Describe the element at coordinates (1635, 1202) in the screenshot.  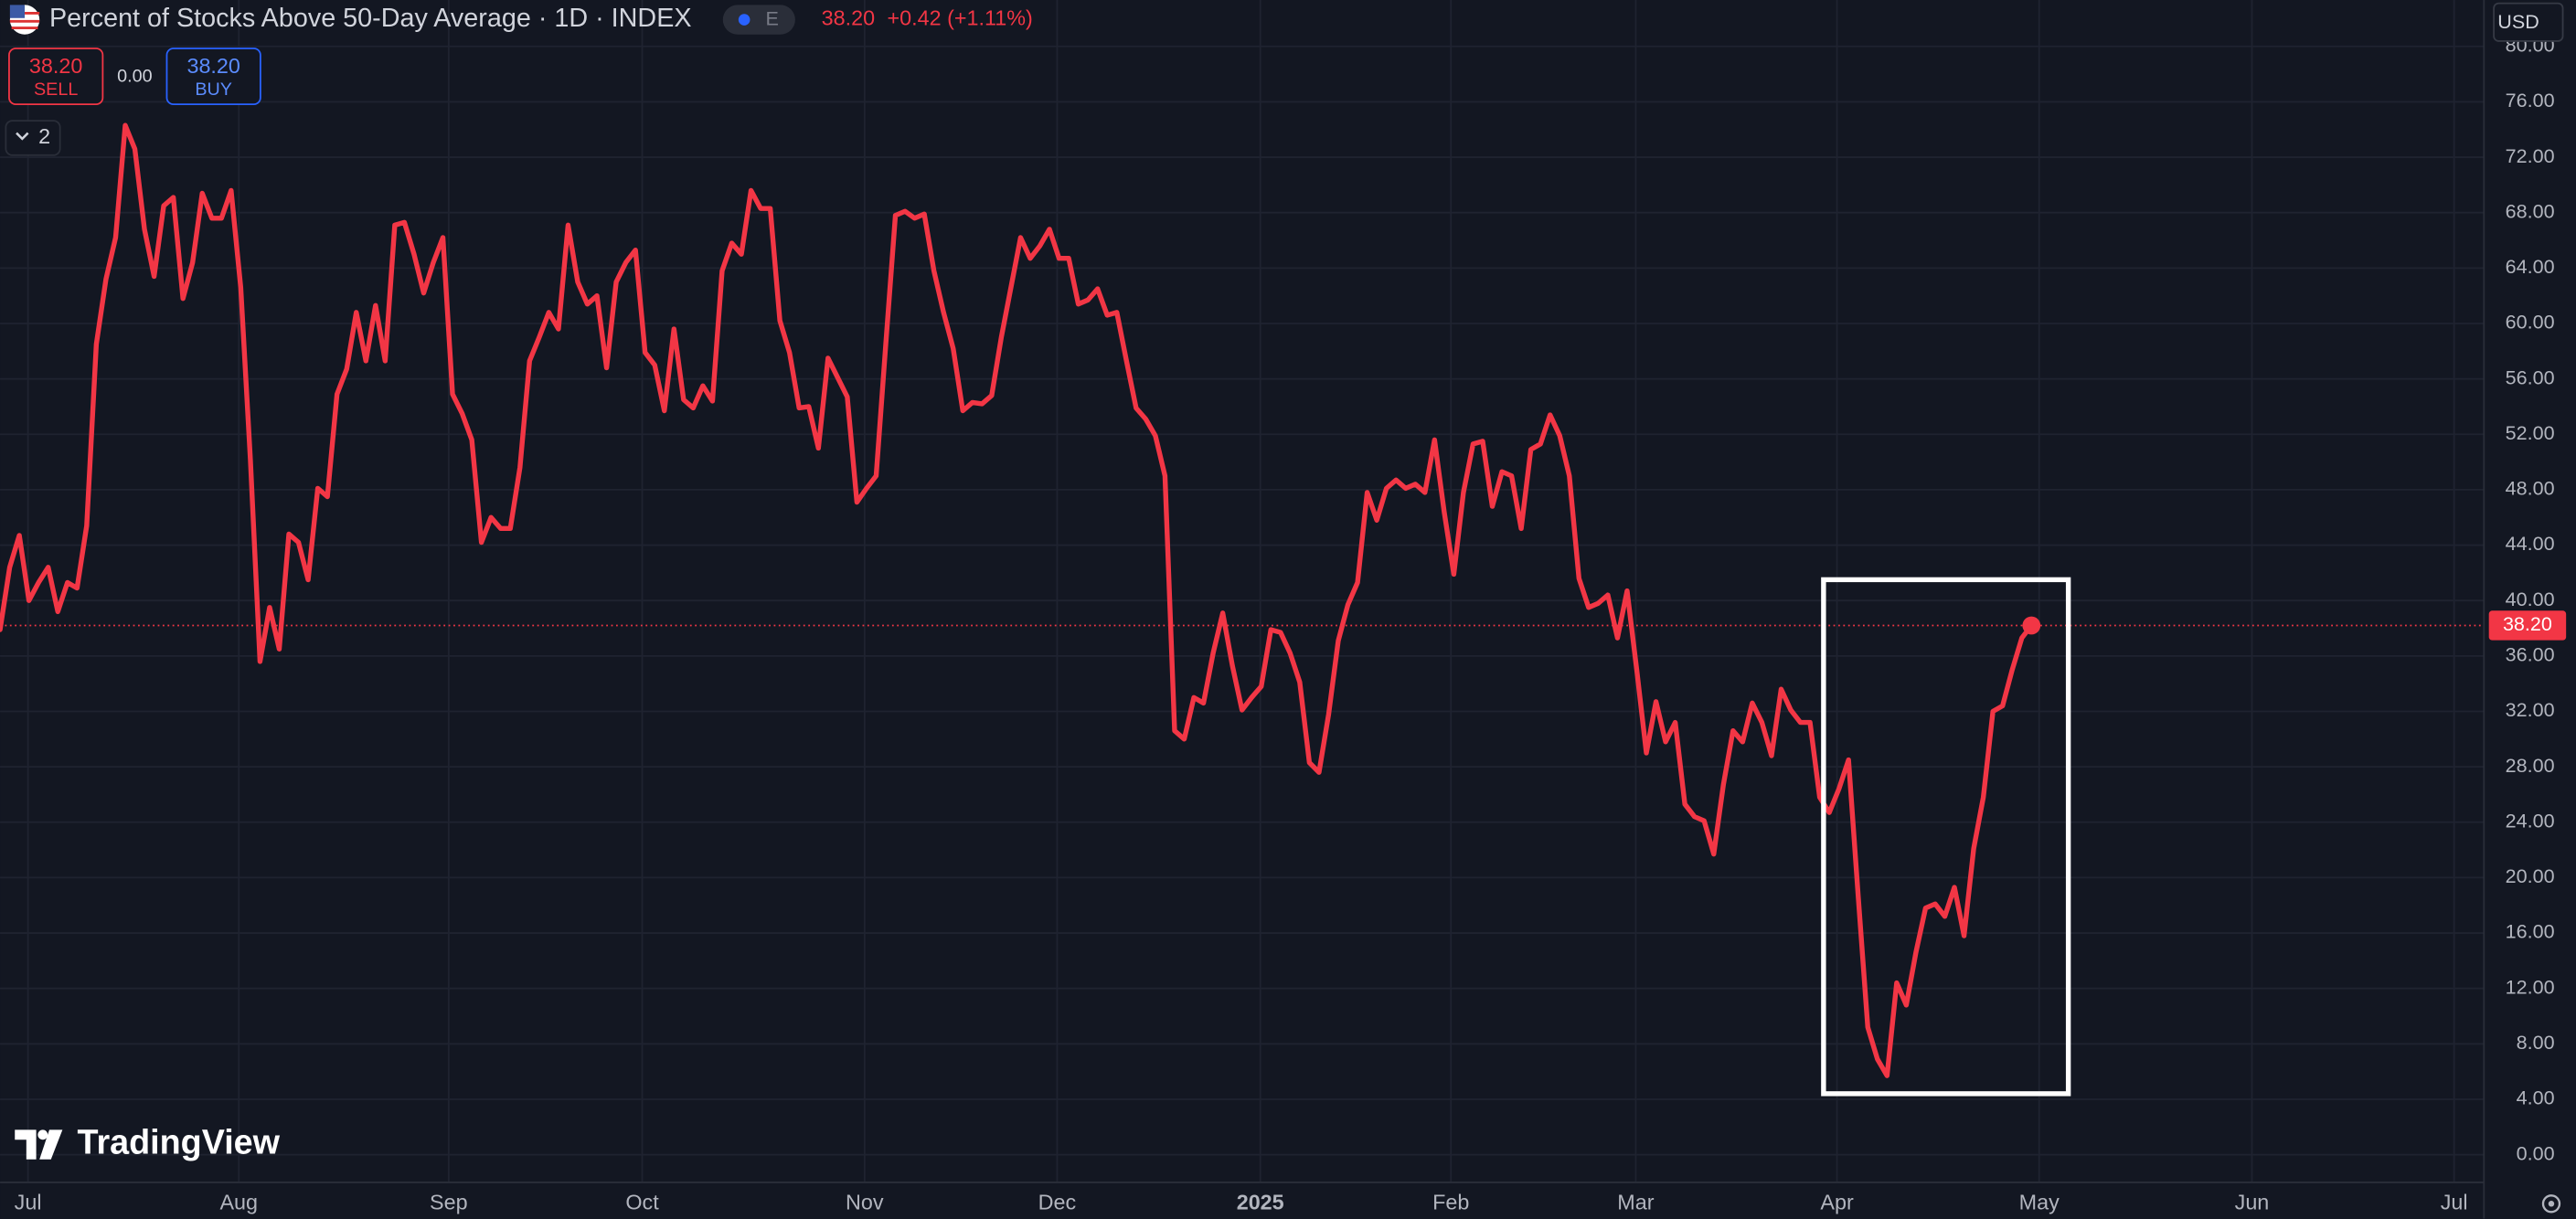
I see `x-tick-label: Mar` at that location.